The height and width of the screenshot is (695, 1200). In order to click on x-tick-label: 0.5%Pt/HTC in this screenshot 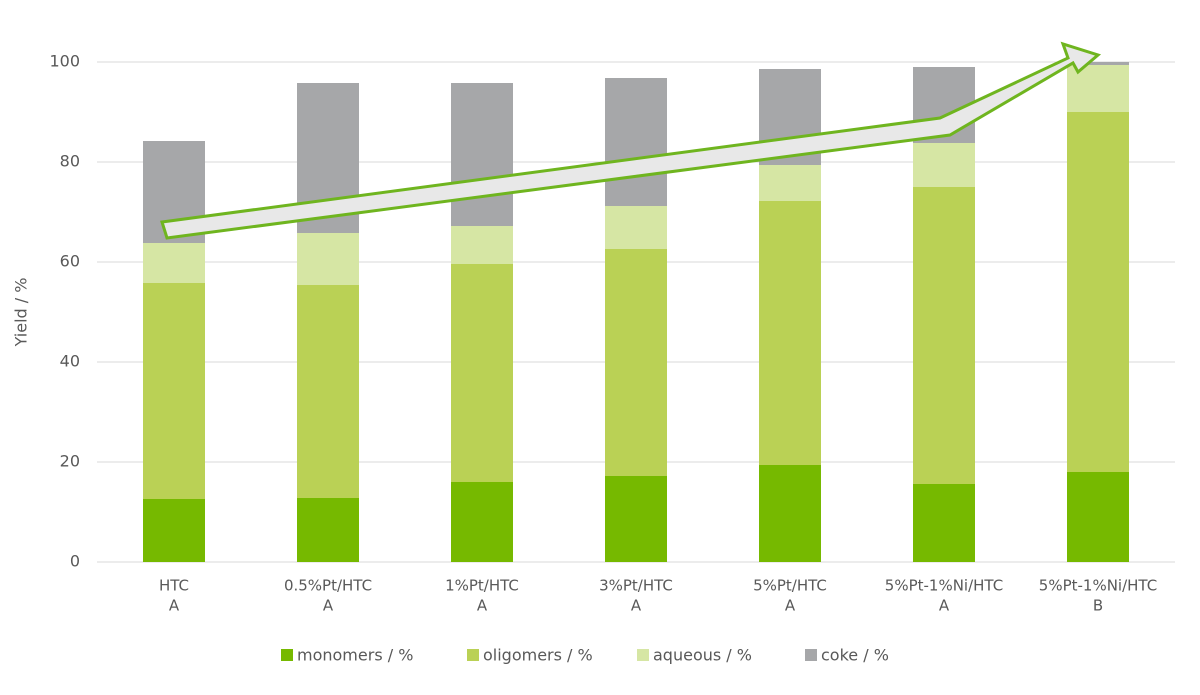, I will do `click(328, 586)`.